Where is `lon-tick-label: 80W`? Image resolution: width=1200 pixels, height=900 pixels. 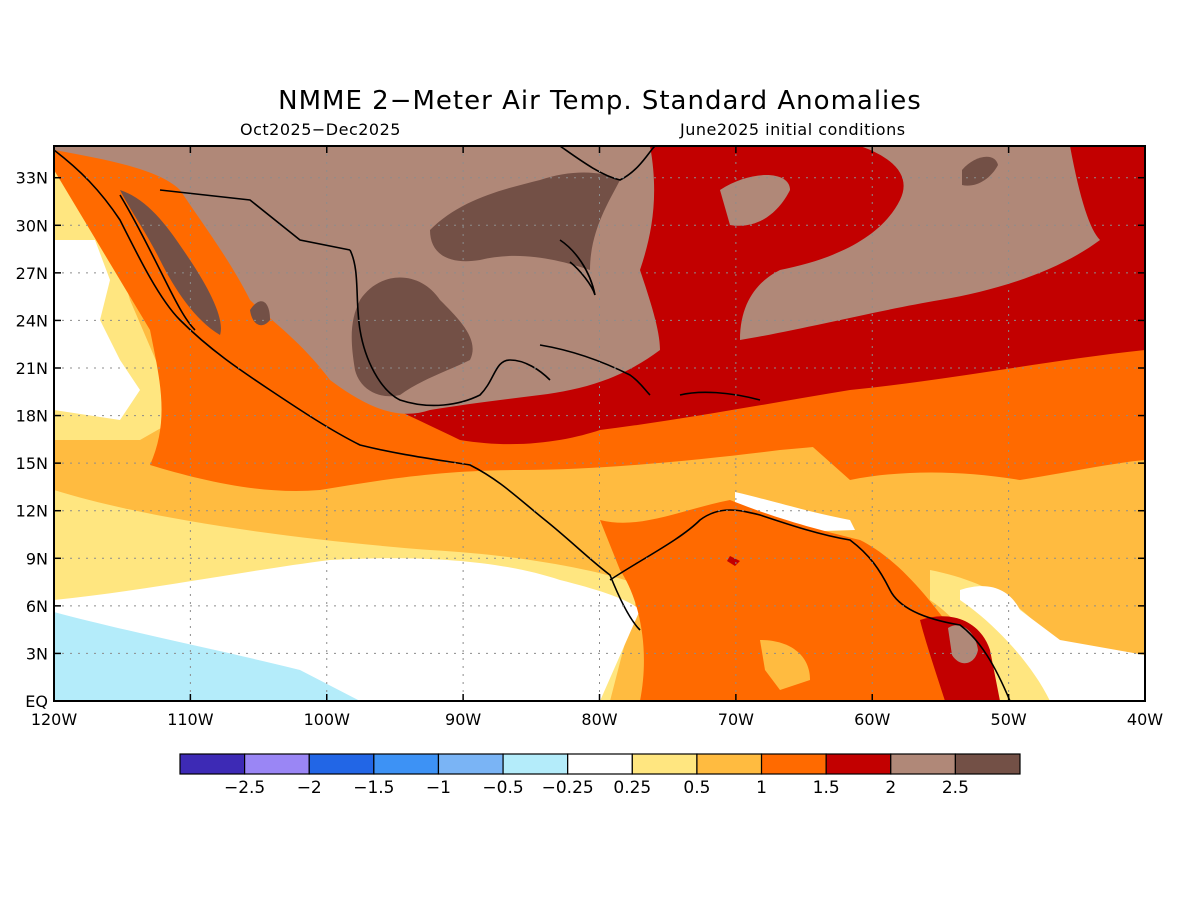 lon-tick-label: 80W is located at coordinates (599, 719).